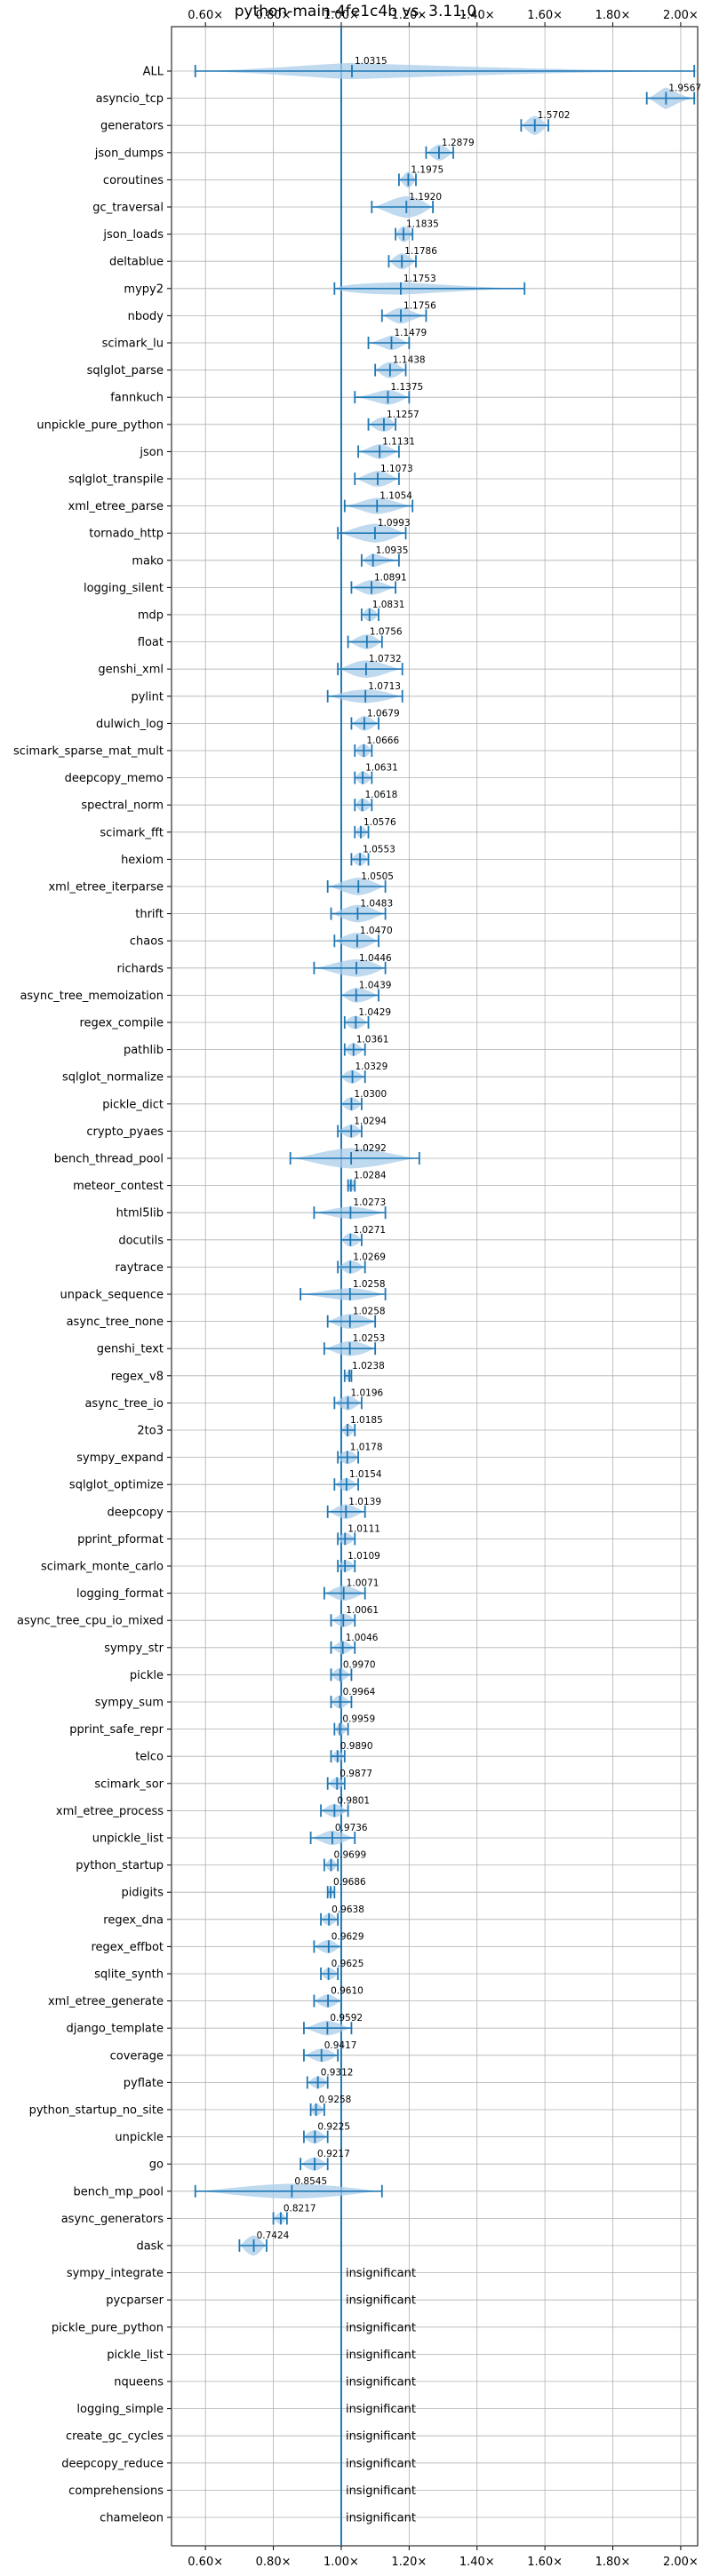 Image resolution: width=711 pixels, height=2576 pixels. Describe the element at coordinates (127, 534) in the screenshot. I see `benchmark-label: tornado_http` at that location.